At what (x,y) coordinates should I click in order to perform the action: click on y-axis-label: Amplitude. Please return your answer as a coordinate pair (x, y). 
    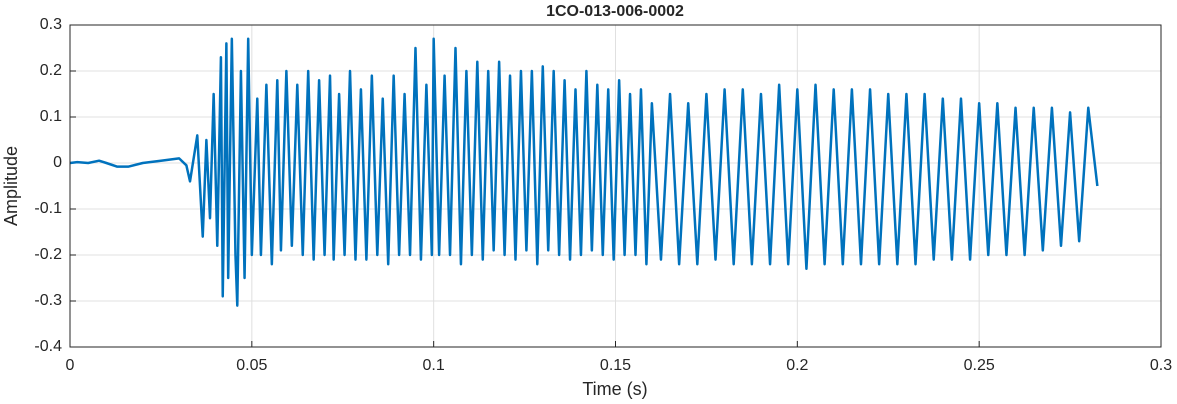
    Looking at the image, I should click on (11, 186).